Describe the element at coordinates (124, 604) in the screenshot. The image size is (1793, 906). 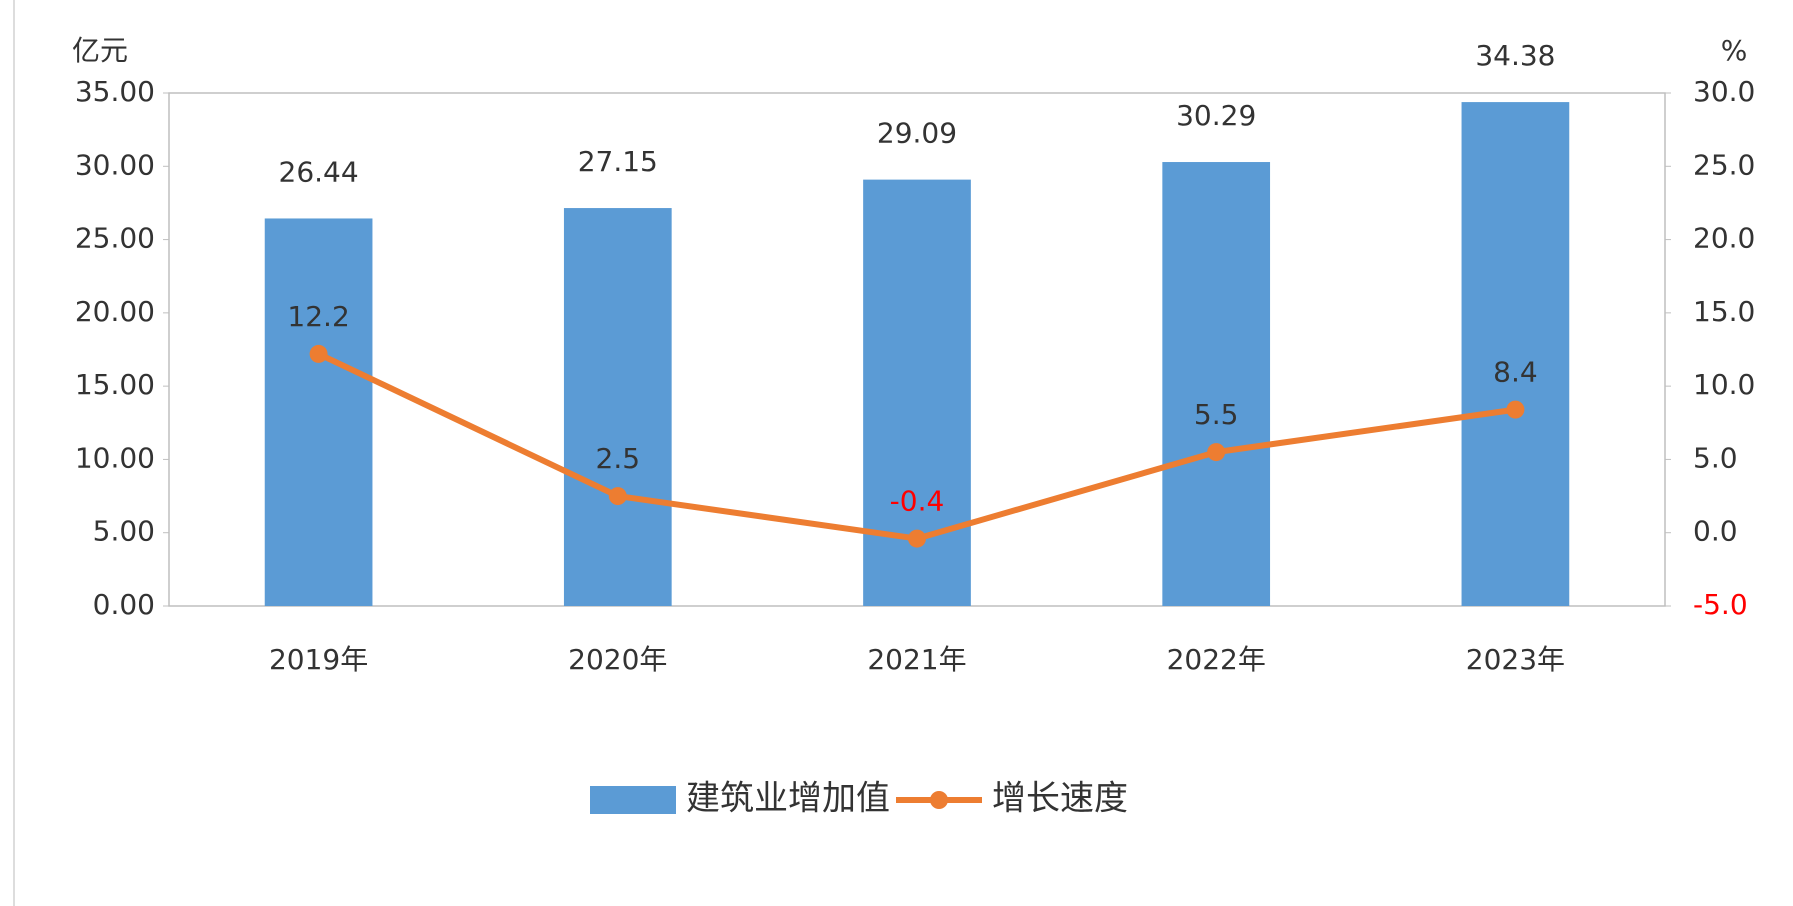
I see `y-tick-label: 0.00` at that location.